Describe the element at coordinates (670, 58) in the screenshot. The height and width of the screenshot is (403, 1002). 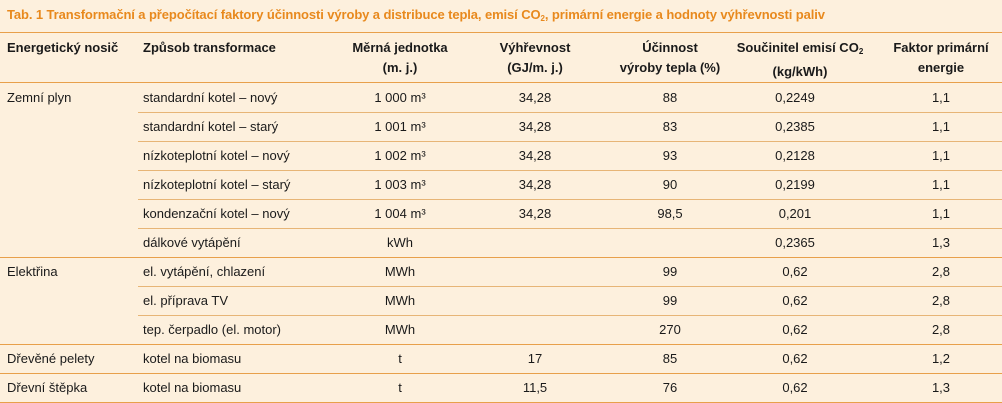
I see `header-efficiency: Účinnost výroby tepla (%)` at that location.